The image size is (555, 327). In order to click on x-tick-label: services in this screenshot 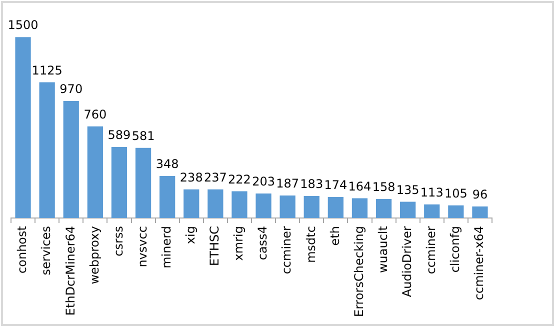, I will do `click(46, 251)`.